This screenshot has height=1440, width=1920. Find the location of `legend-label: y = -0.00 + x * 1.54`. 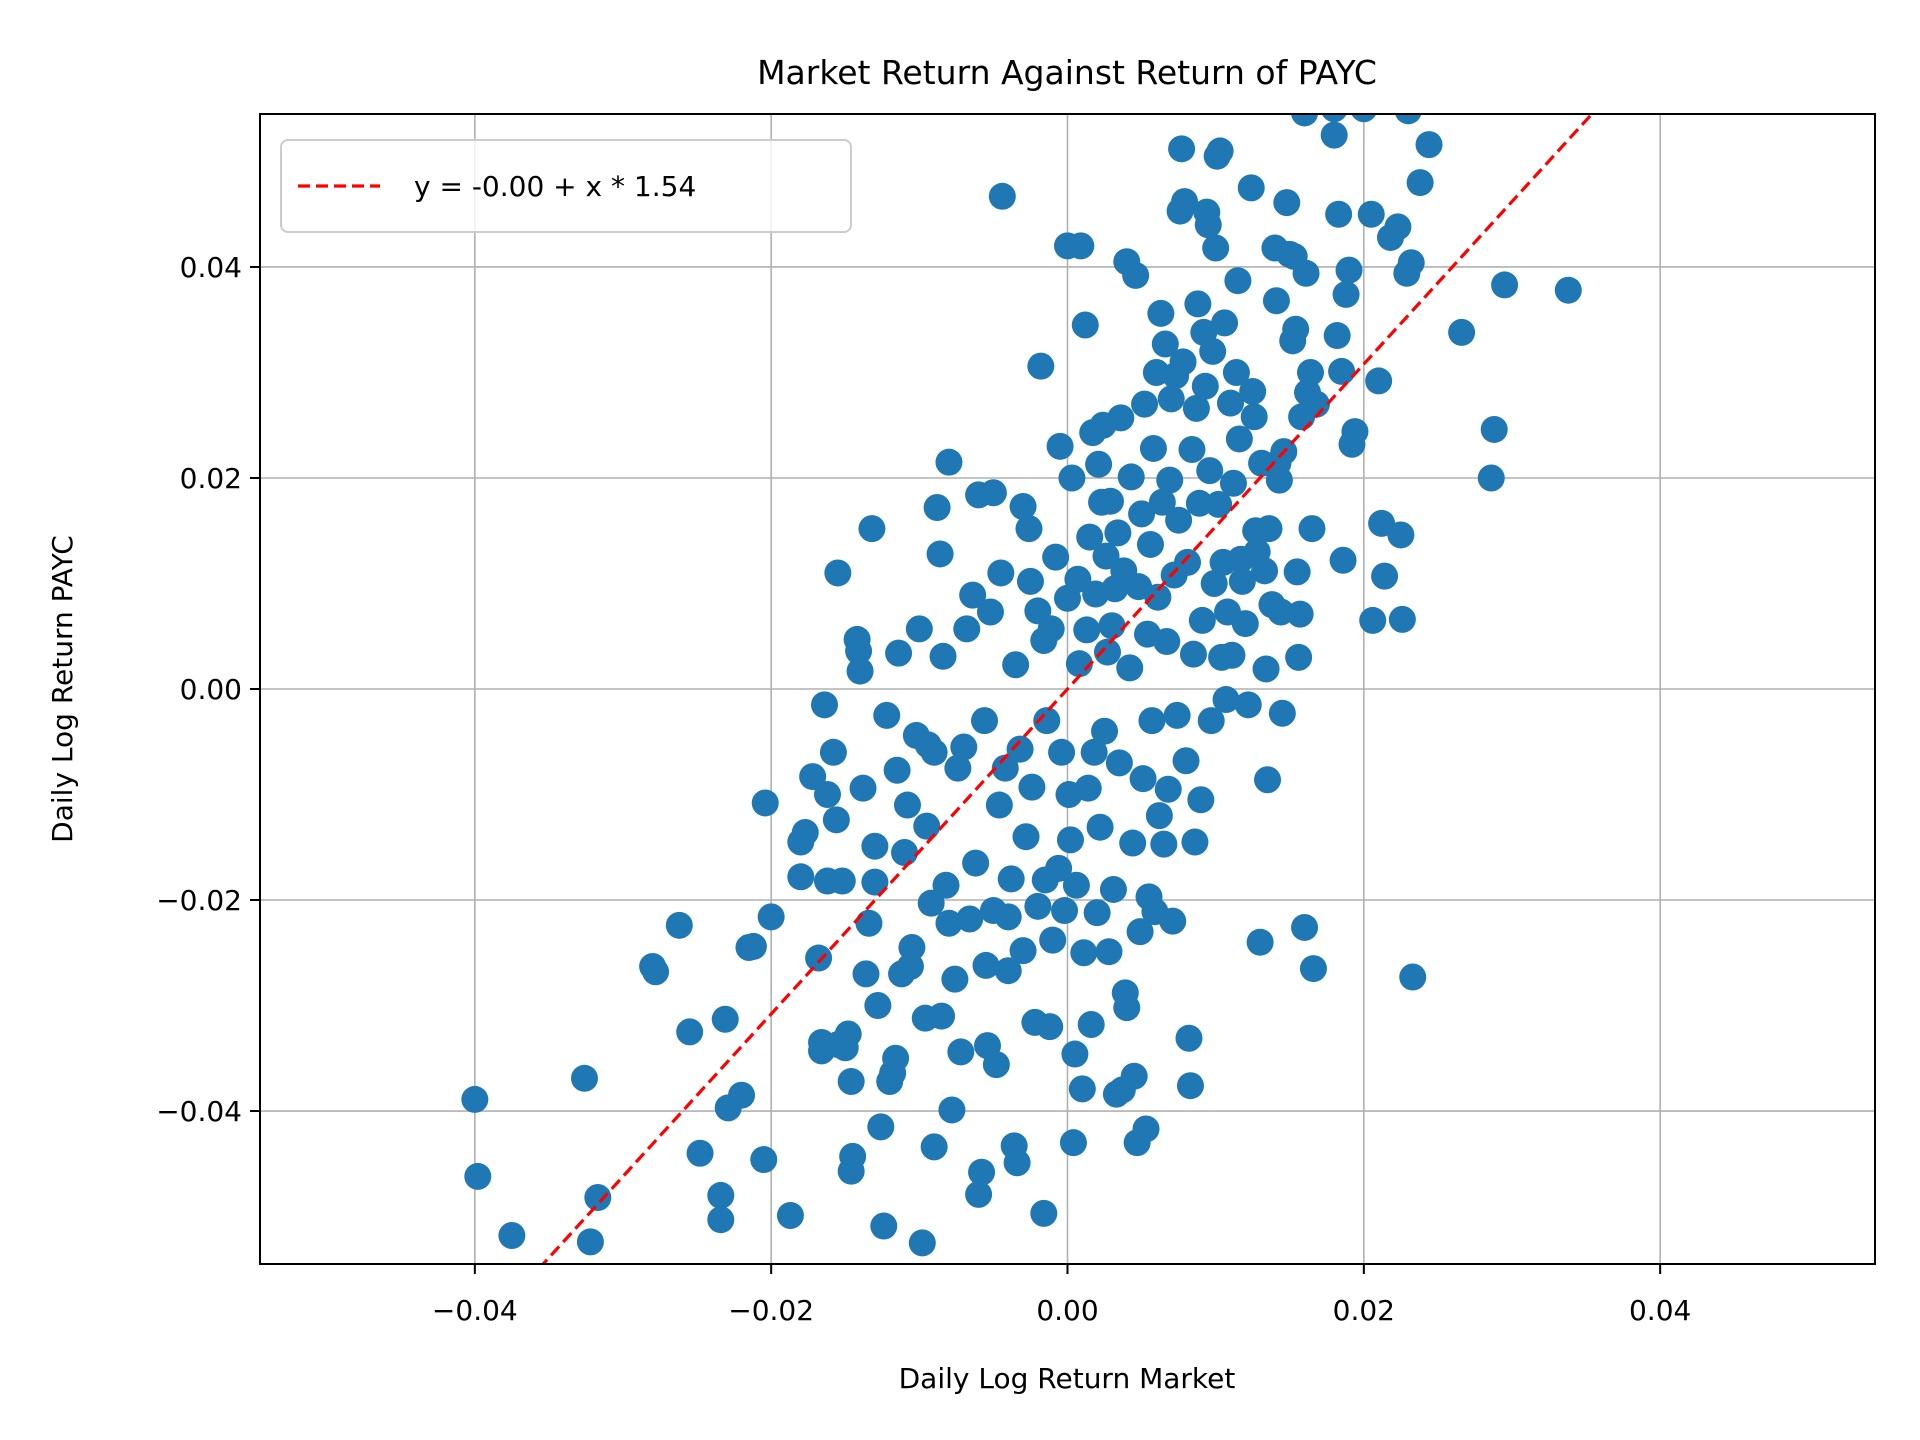

legend-label: y = -0.00 + x * 1.54 is located at coordinates (555, 186).